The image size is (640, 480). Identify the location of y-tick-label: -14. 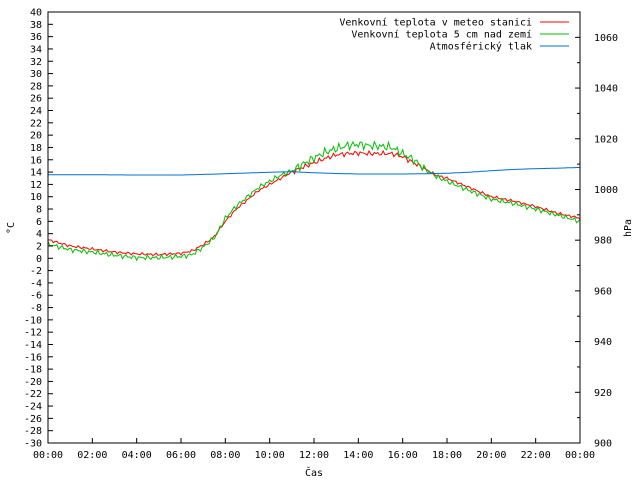
(33, 345).